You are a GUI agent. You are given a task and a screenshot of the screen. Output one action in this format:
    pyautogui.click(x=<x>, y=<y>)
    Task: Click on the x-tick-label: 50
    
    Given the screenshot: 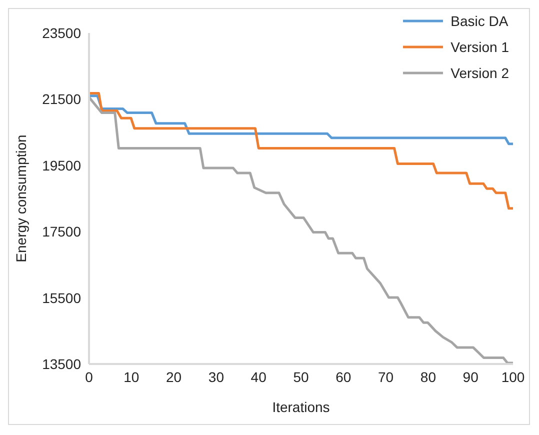 What is the action you would take?
    pyautogui.click(x=301, y=376)
    